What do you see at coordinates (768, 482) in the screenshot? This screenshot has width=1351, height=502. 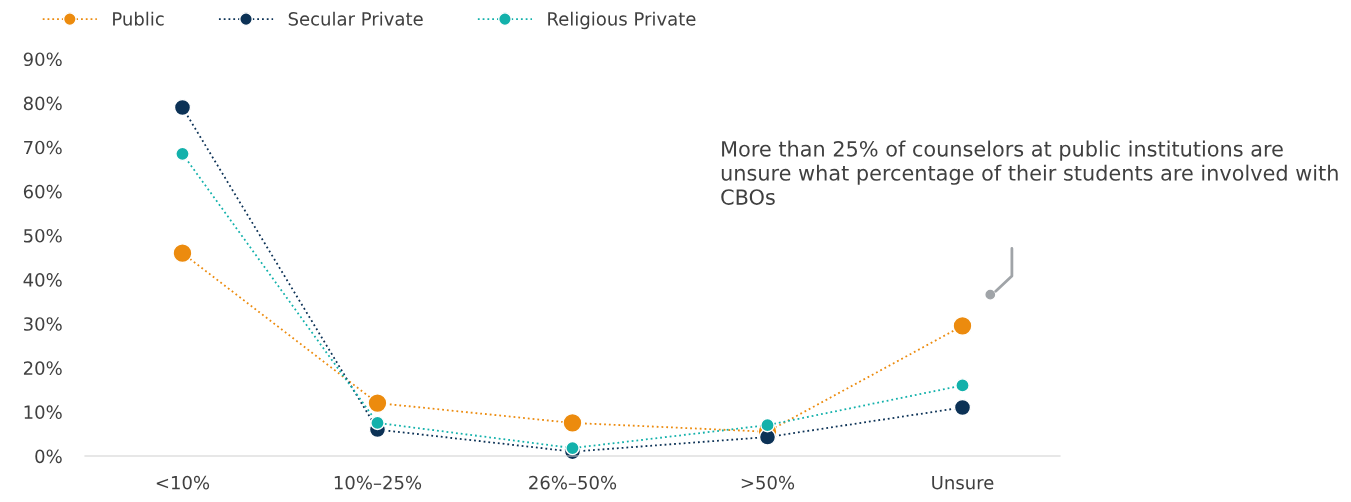 I see `x-tick-label: >50%` at bounding box center [768, 482].